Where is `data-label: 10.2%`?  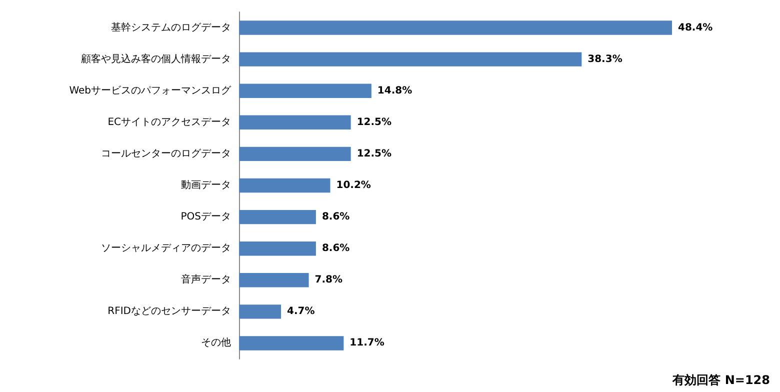
data-label: 10.2% is located at coordinates (353, 185).